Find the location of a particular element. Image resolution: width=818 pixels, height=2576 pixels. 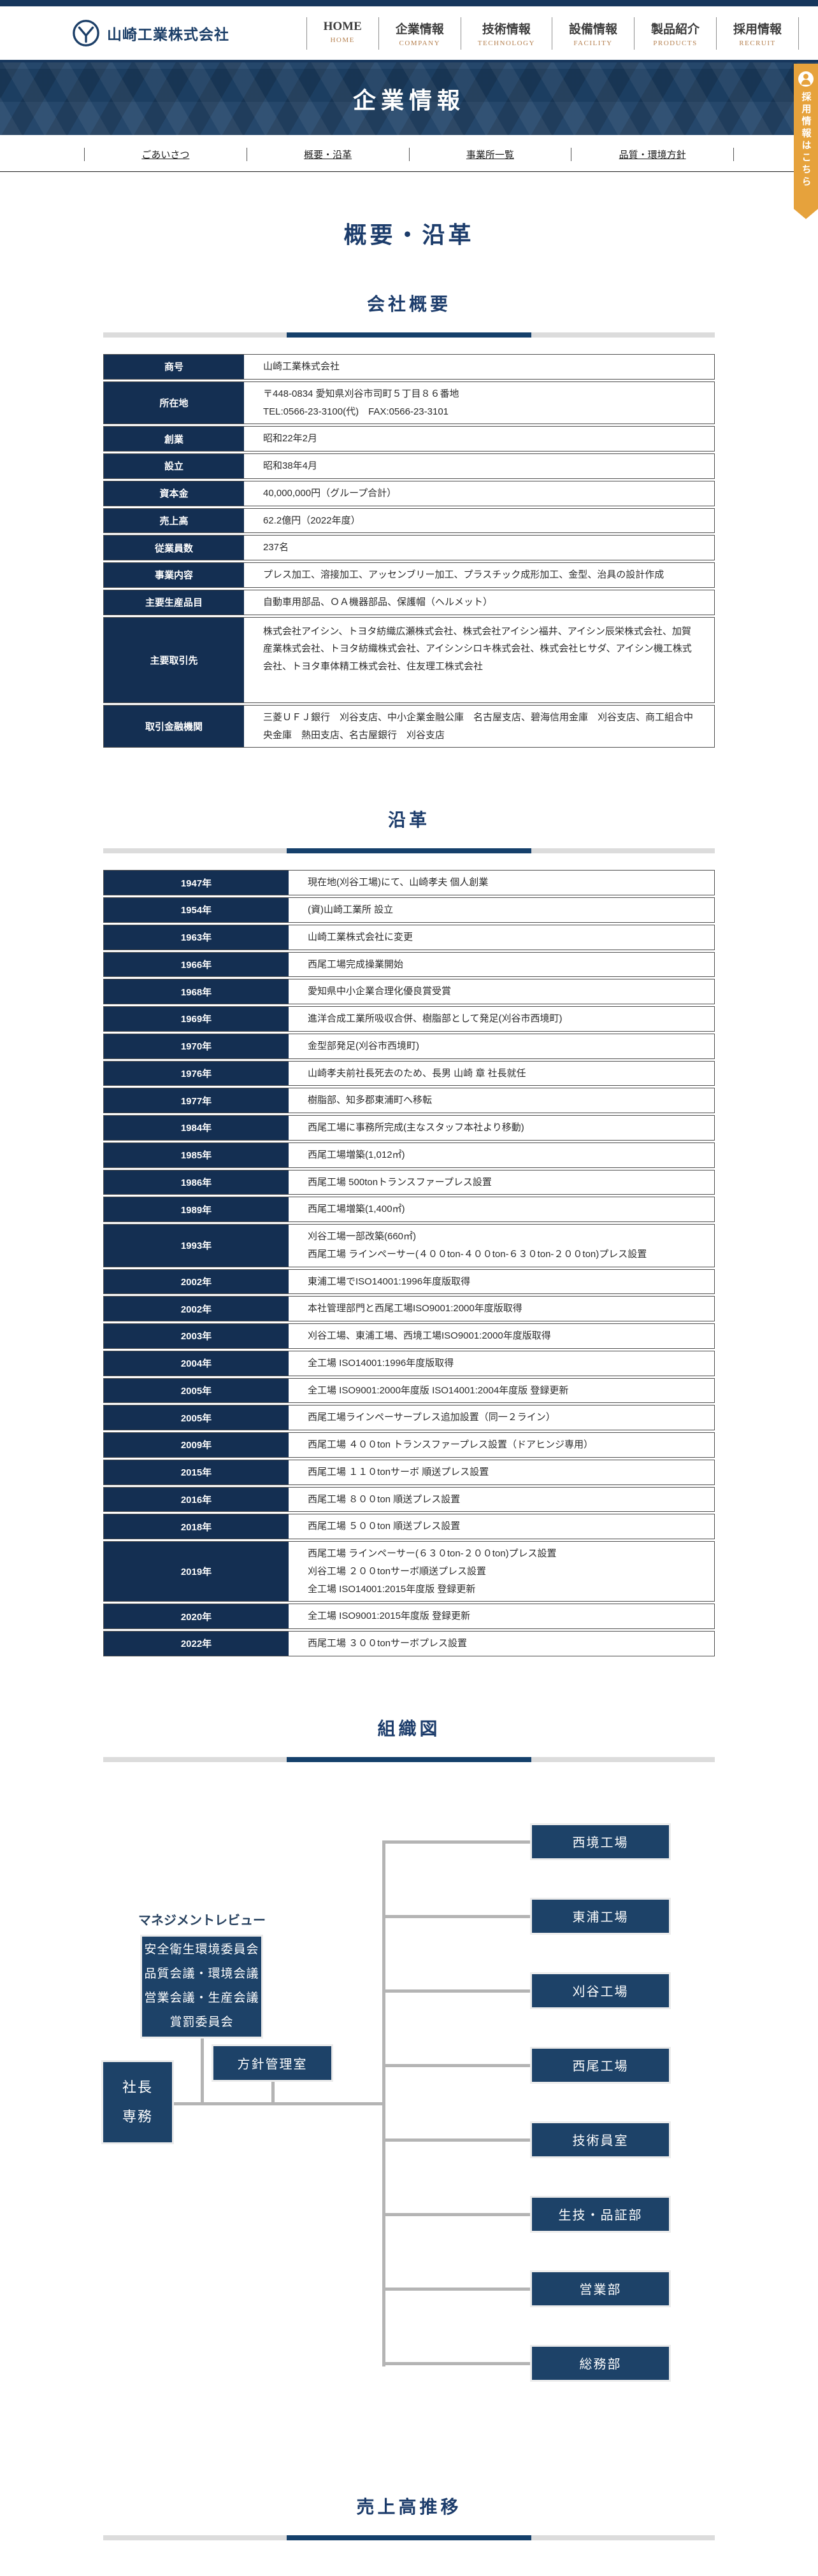

section-divider-accent is located at coordinates (409, 335).